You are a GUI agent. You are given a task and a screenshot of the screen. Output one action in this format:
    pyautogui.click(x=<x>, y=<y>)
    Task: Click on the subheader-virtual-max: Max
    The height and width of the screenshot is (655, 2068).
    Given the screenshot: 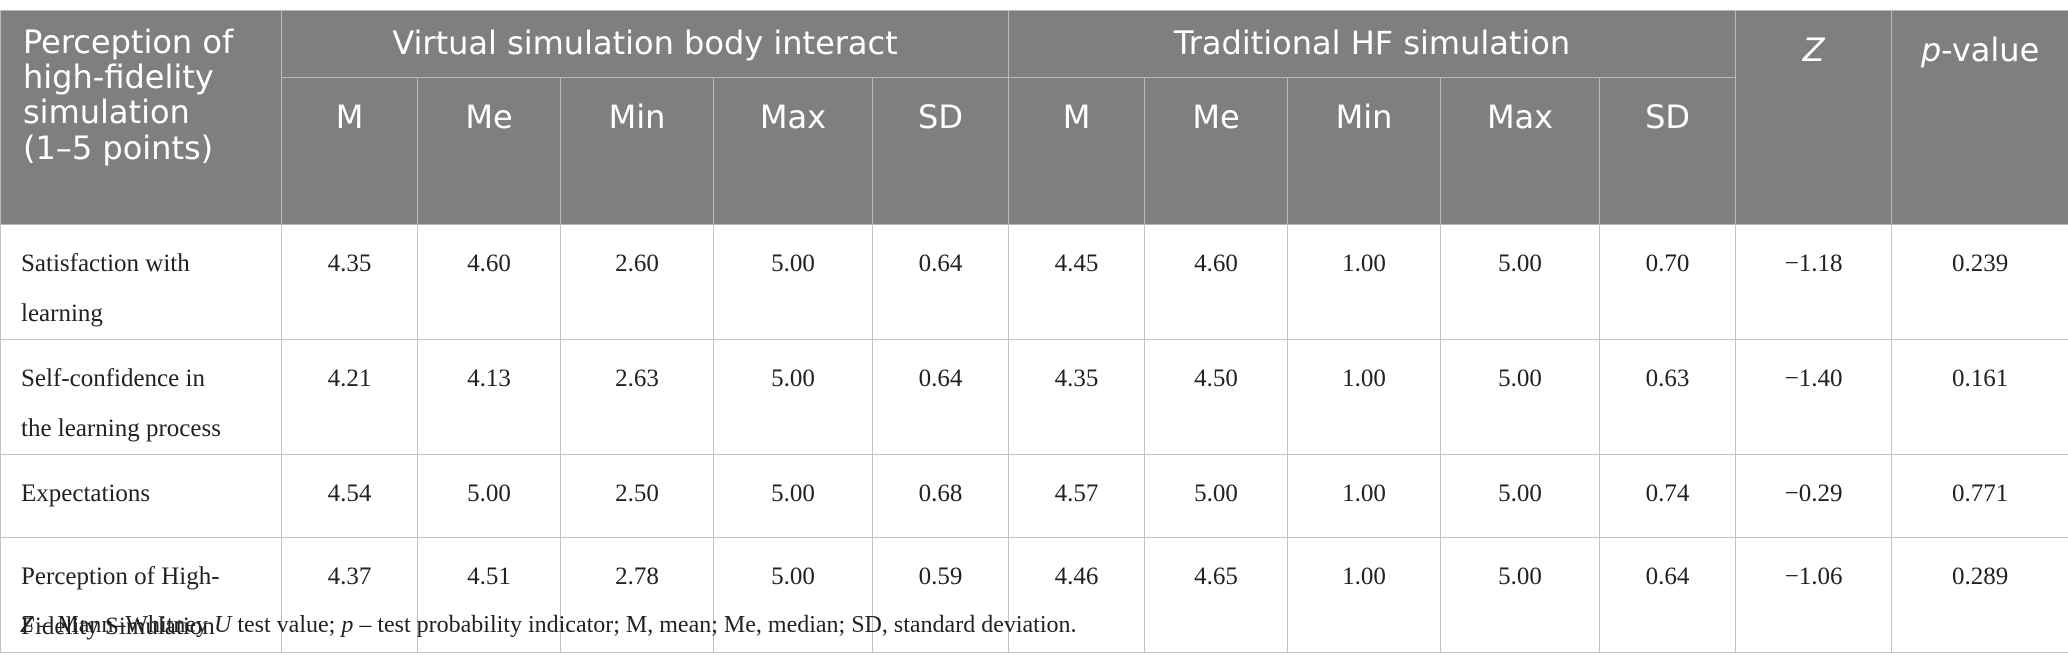 What is the action you would take?
    pyautogui.click(x=793, y=151)
    